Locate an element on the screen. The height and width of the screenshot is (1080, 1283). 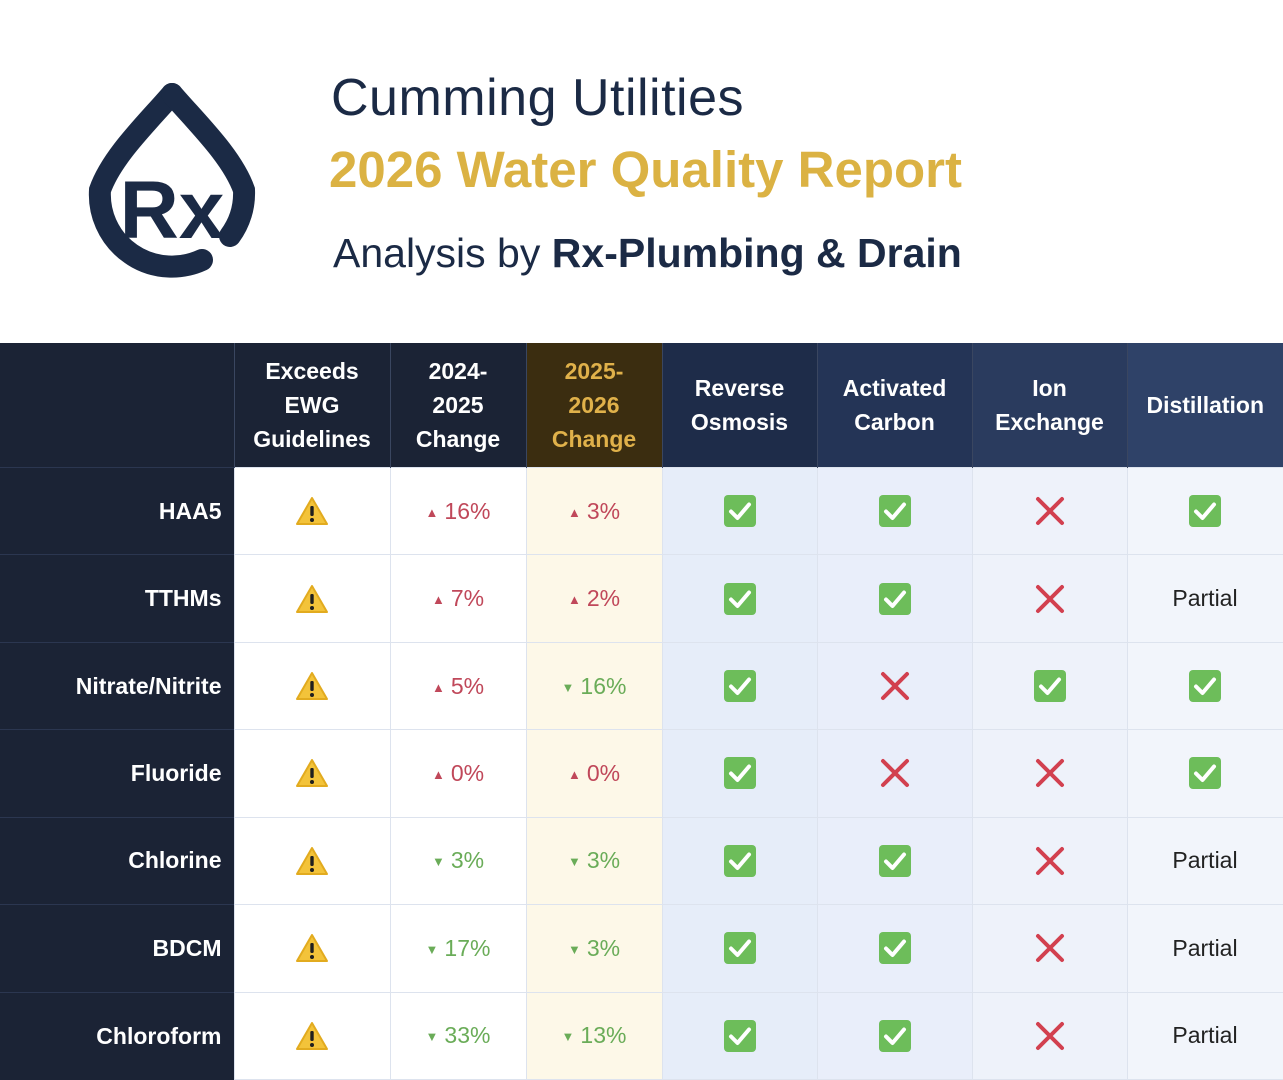
col-header-activated-carbon: Activated Carbon is located at coordinates (894, 405).